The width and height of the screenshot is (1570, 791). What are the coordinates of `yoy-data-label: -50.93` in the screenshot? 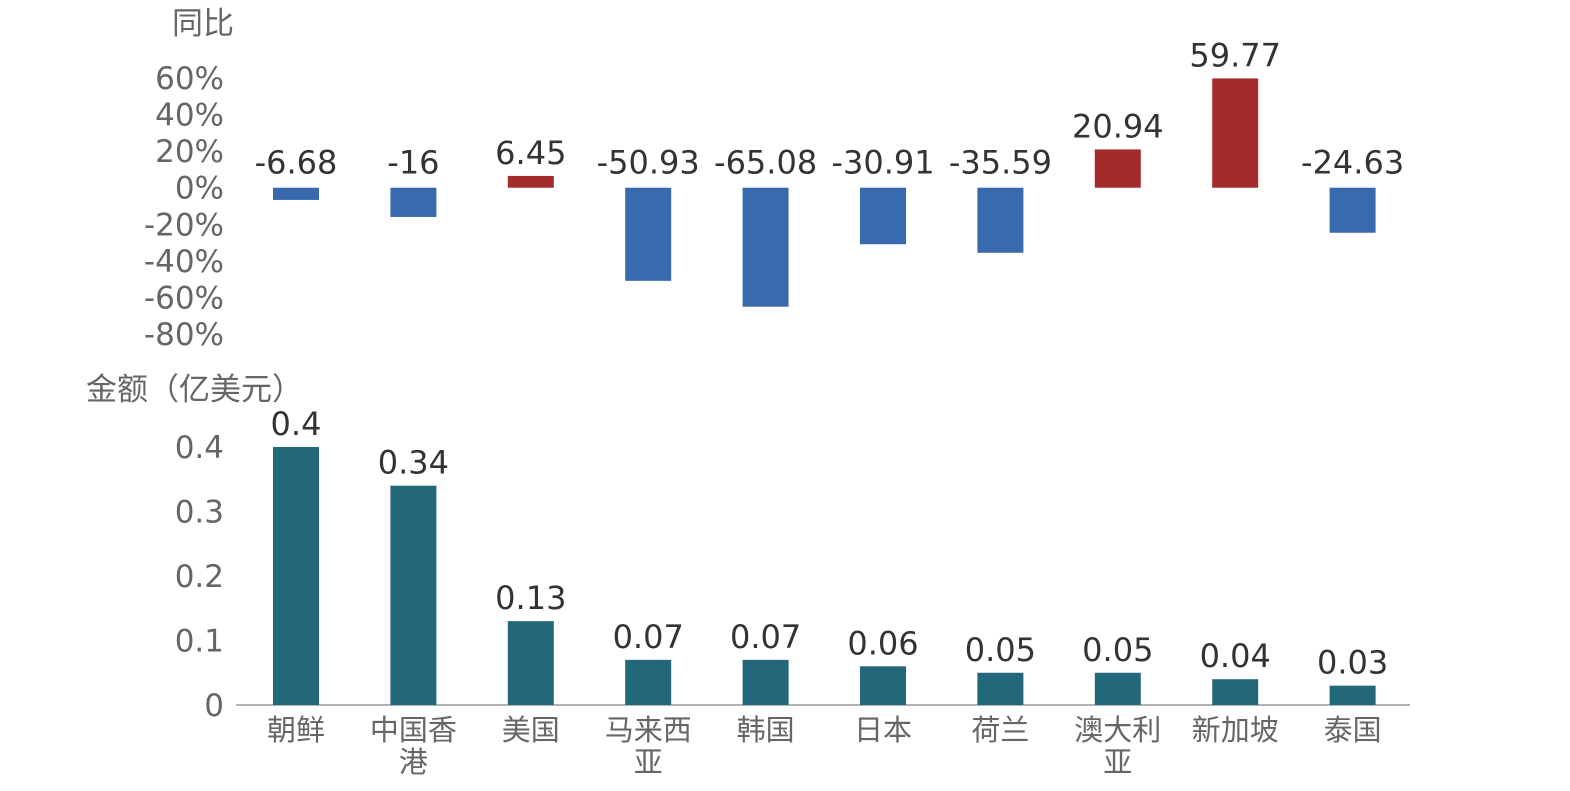 It's located at (648, 163).